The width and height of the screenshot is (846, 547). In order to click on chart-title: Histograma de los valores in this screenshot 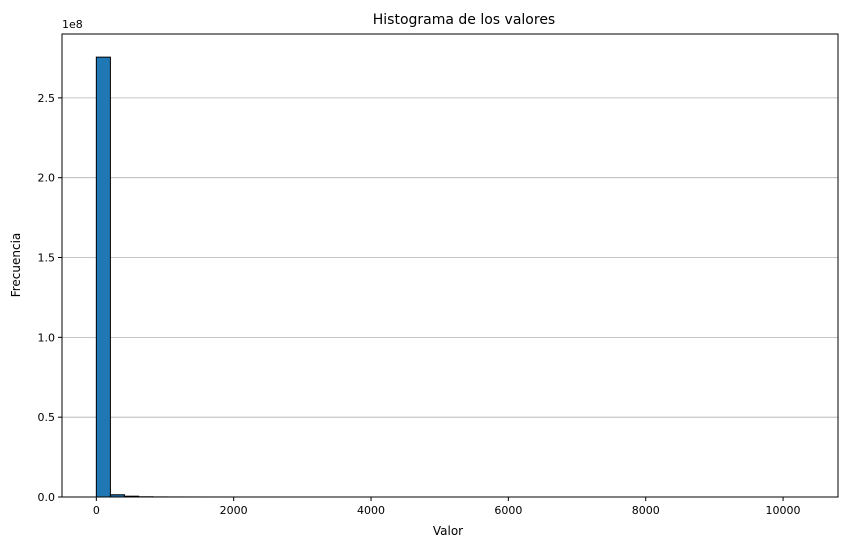, I will do `click(464, 20)`.